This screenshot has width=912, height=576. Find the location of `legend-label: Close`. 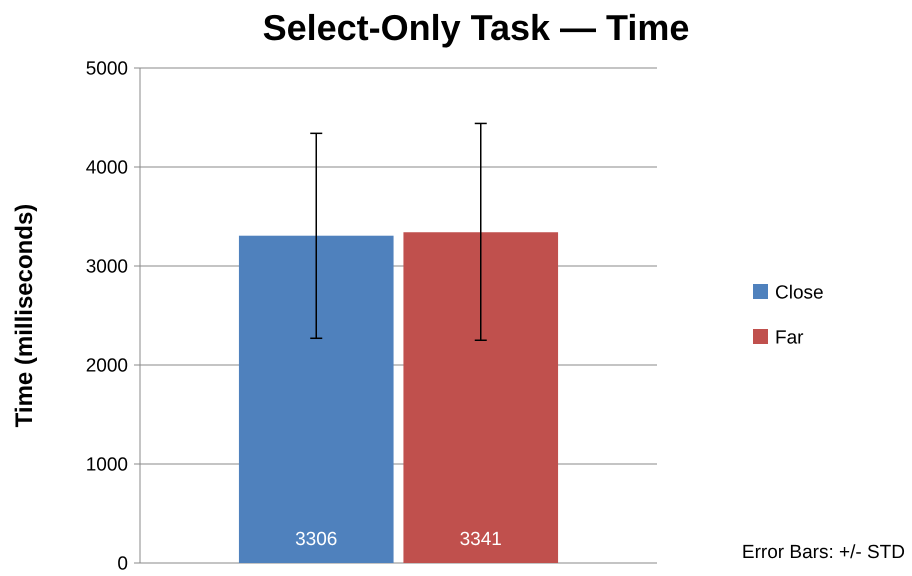

legend-label: Close is located at coordinates (799, 293).